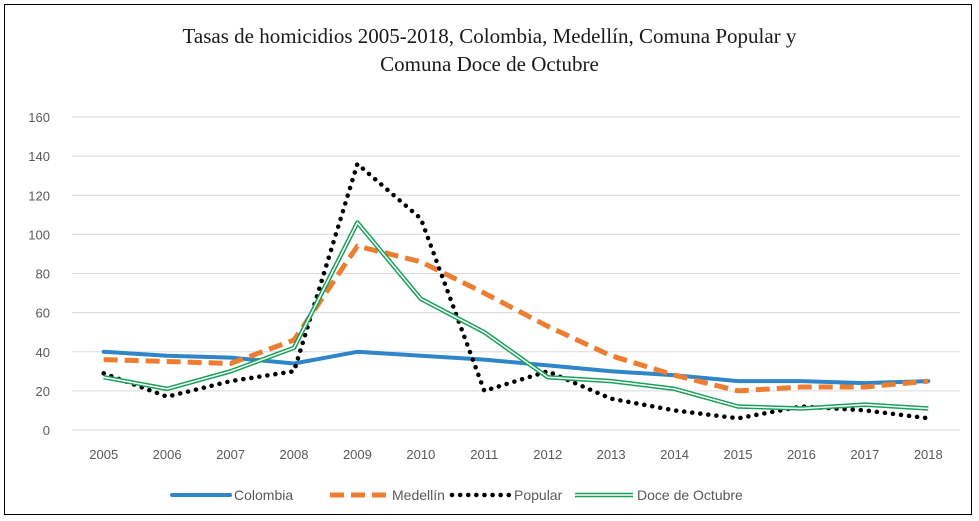  What do you see at coordinates (611, 454) in the screenshot?
I see `x-tick-label: 2013` at bounding box center [611, 454].